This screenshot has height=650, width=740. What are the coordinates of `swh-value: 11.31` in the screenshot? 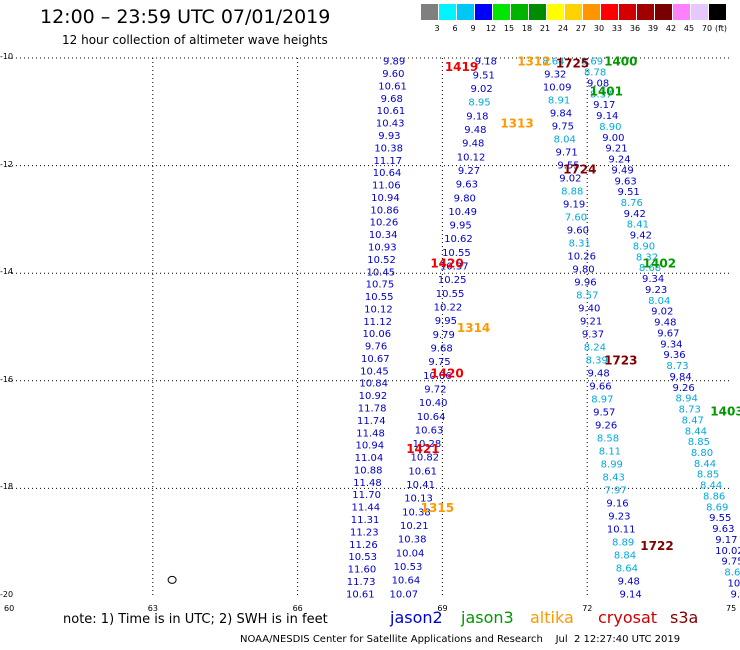 It's located at (365, 520).